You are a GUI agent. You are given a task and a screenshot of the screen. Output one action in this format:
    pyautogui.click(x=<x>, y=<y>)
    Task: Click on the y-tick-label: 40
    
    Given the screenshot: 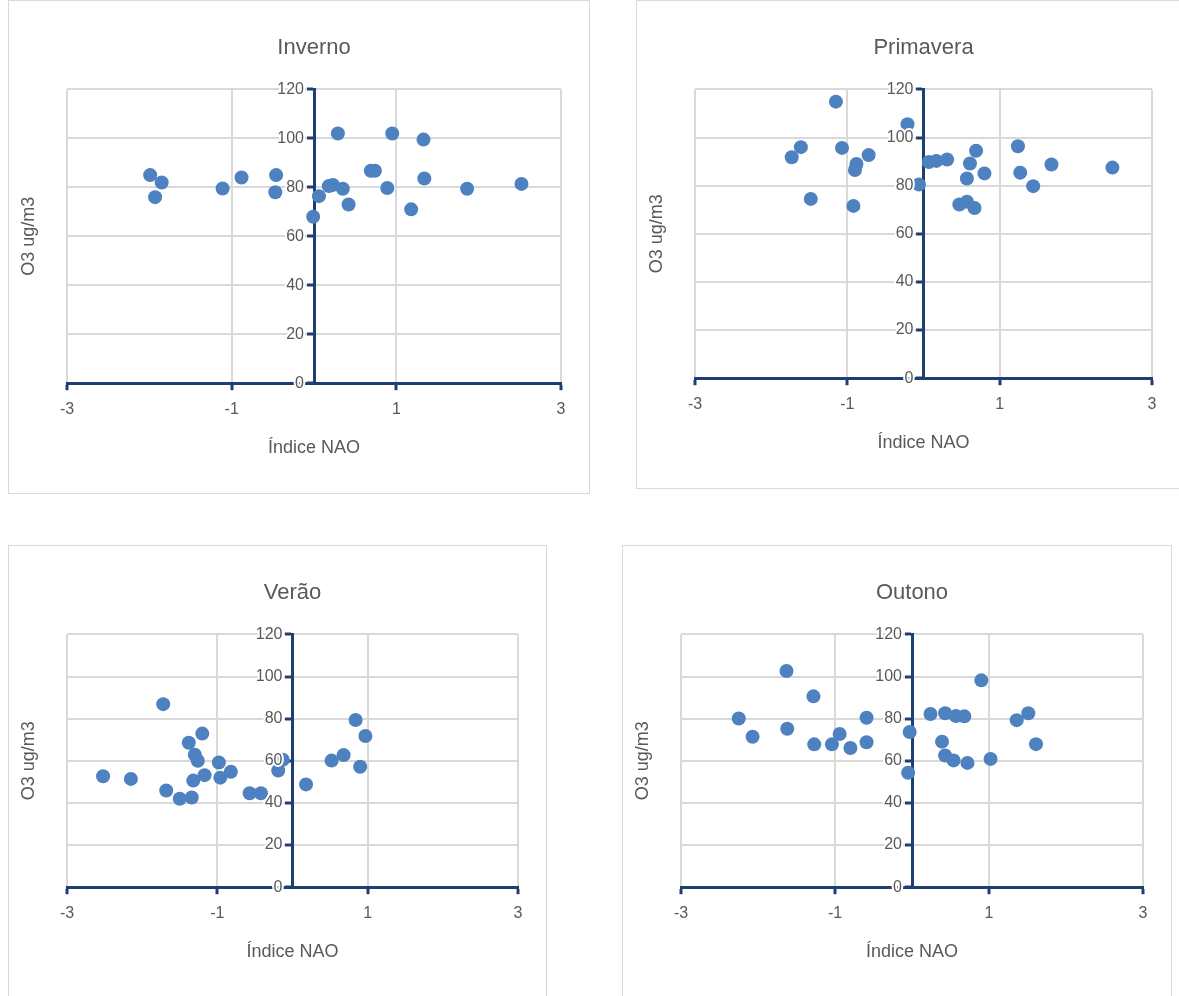 What is the action you would take?
    pyautogui.click(x=893, y=802)
    